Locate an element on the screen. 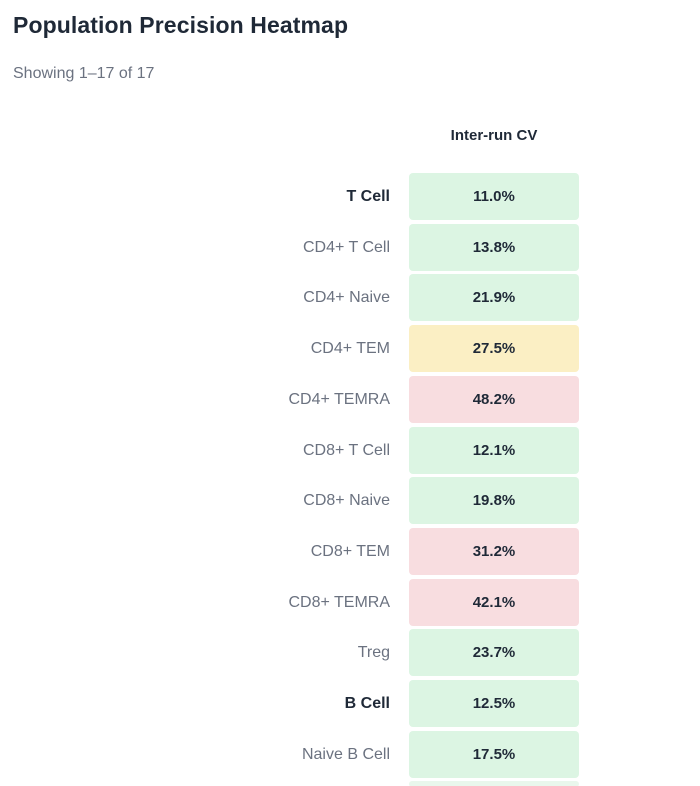 This screenshot has height=786, width=700. heatmap-row: CD8+ Naive 19.8% is located at coordinates (350, 501).